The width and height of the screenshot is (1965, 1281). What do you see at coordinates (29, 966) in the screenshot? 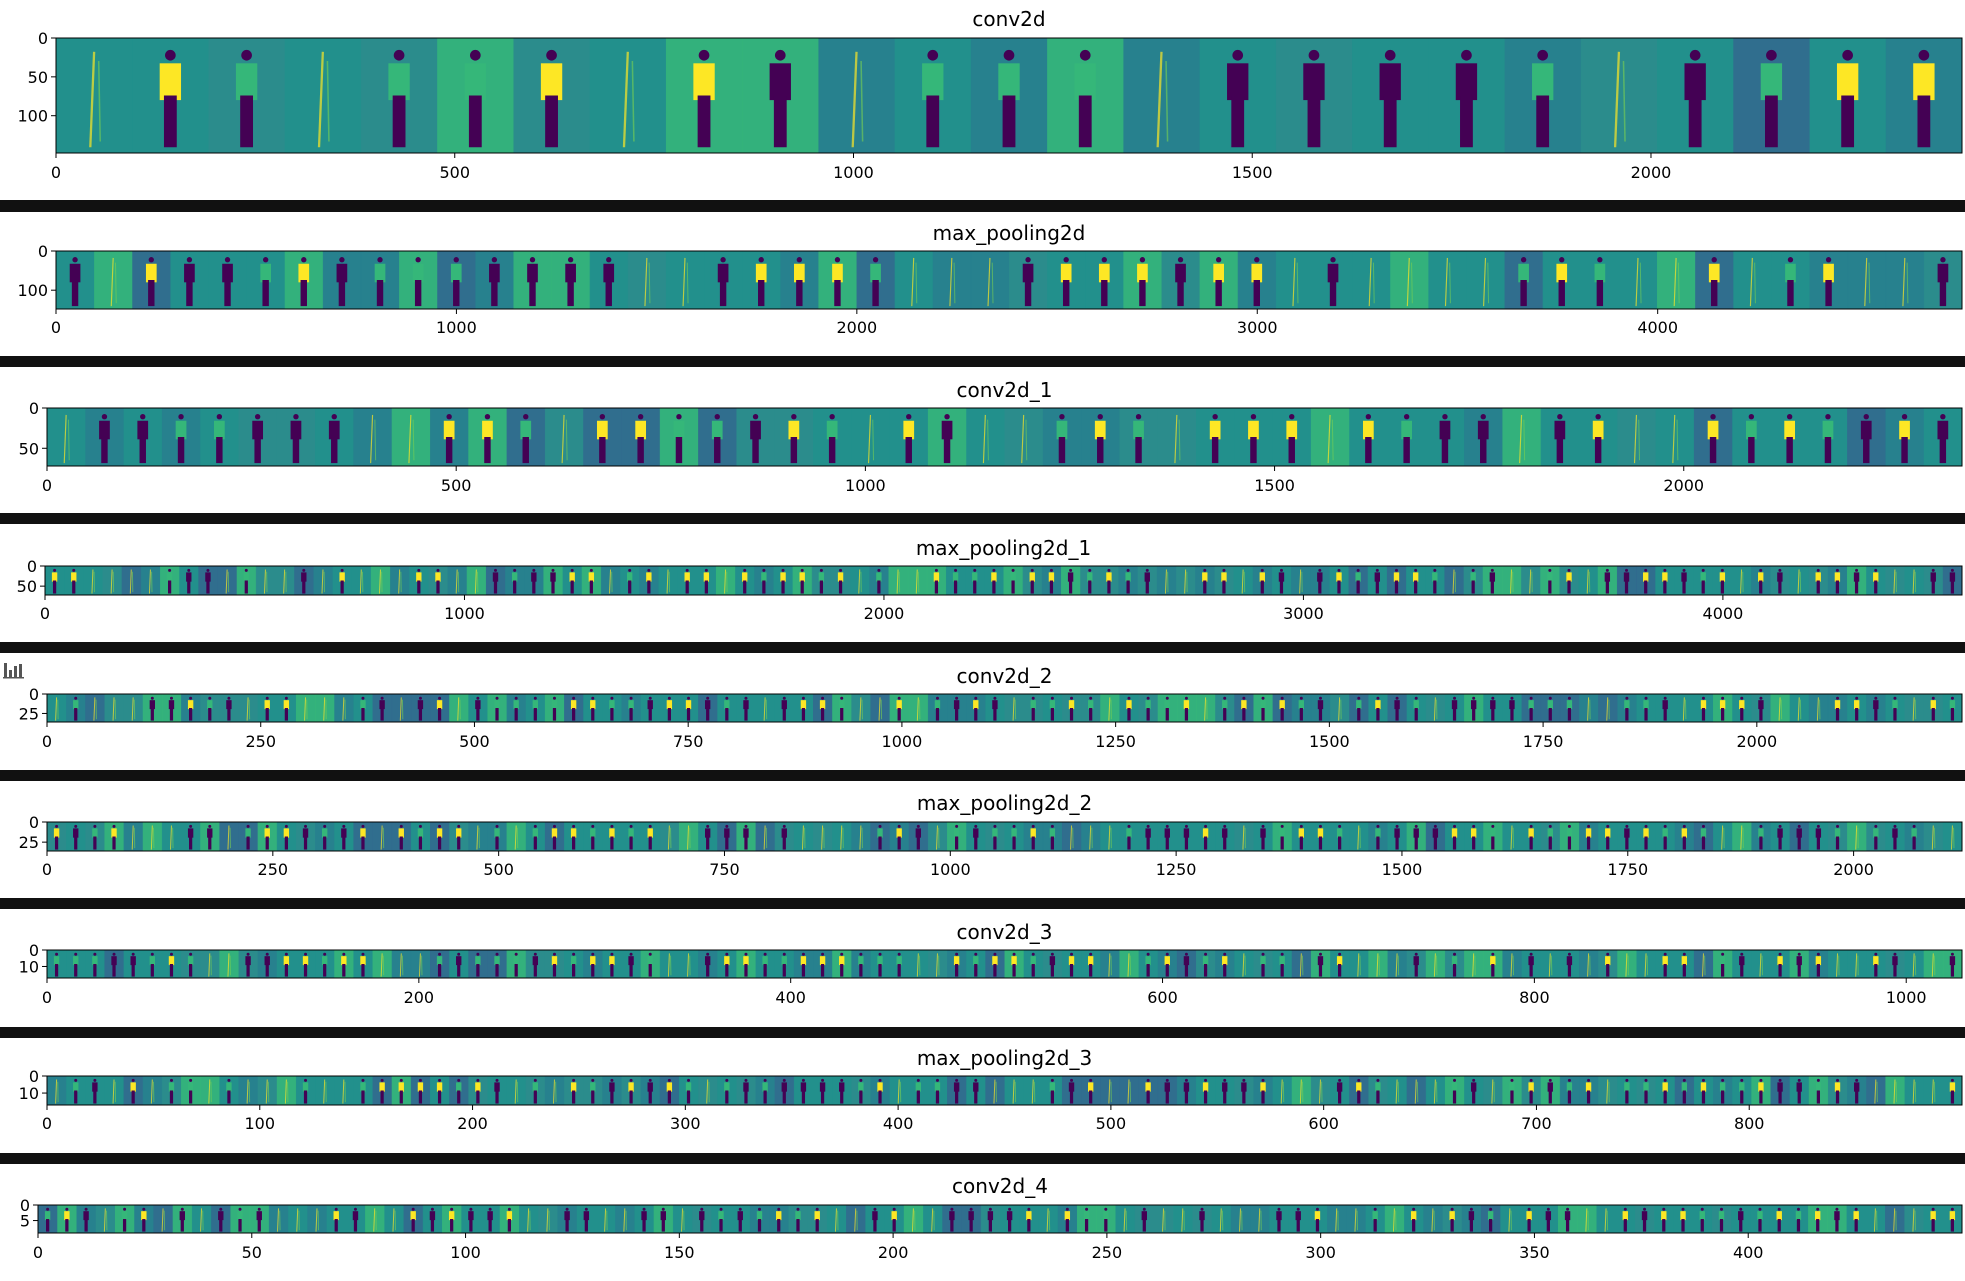
I see `y-tick-label: 10` at bounding box center [29, 966].